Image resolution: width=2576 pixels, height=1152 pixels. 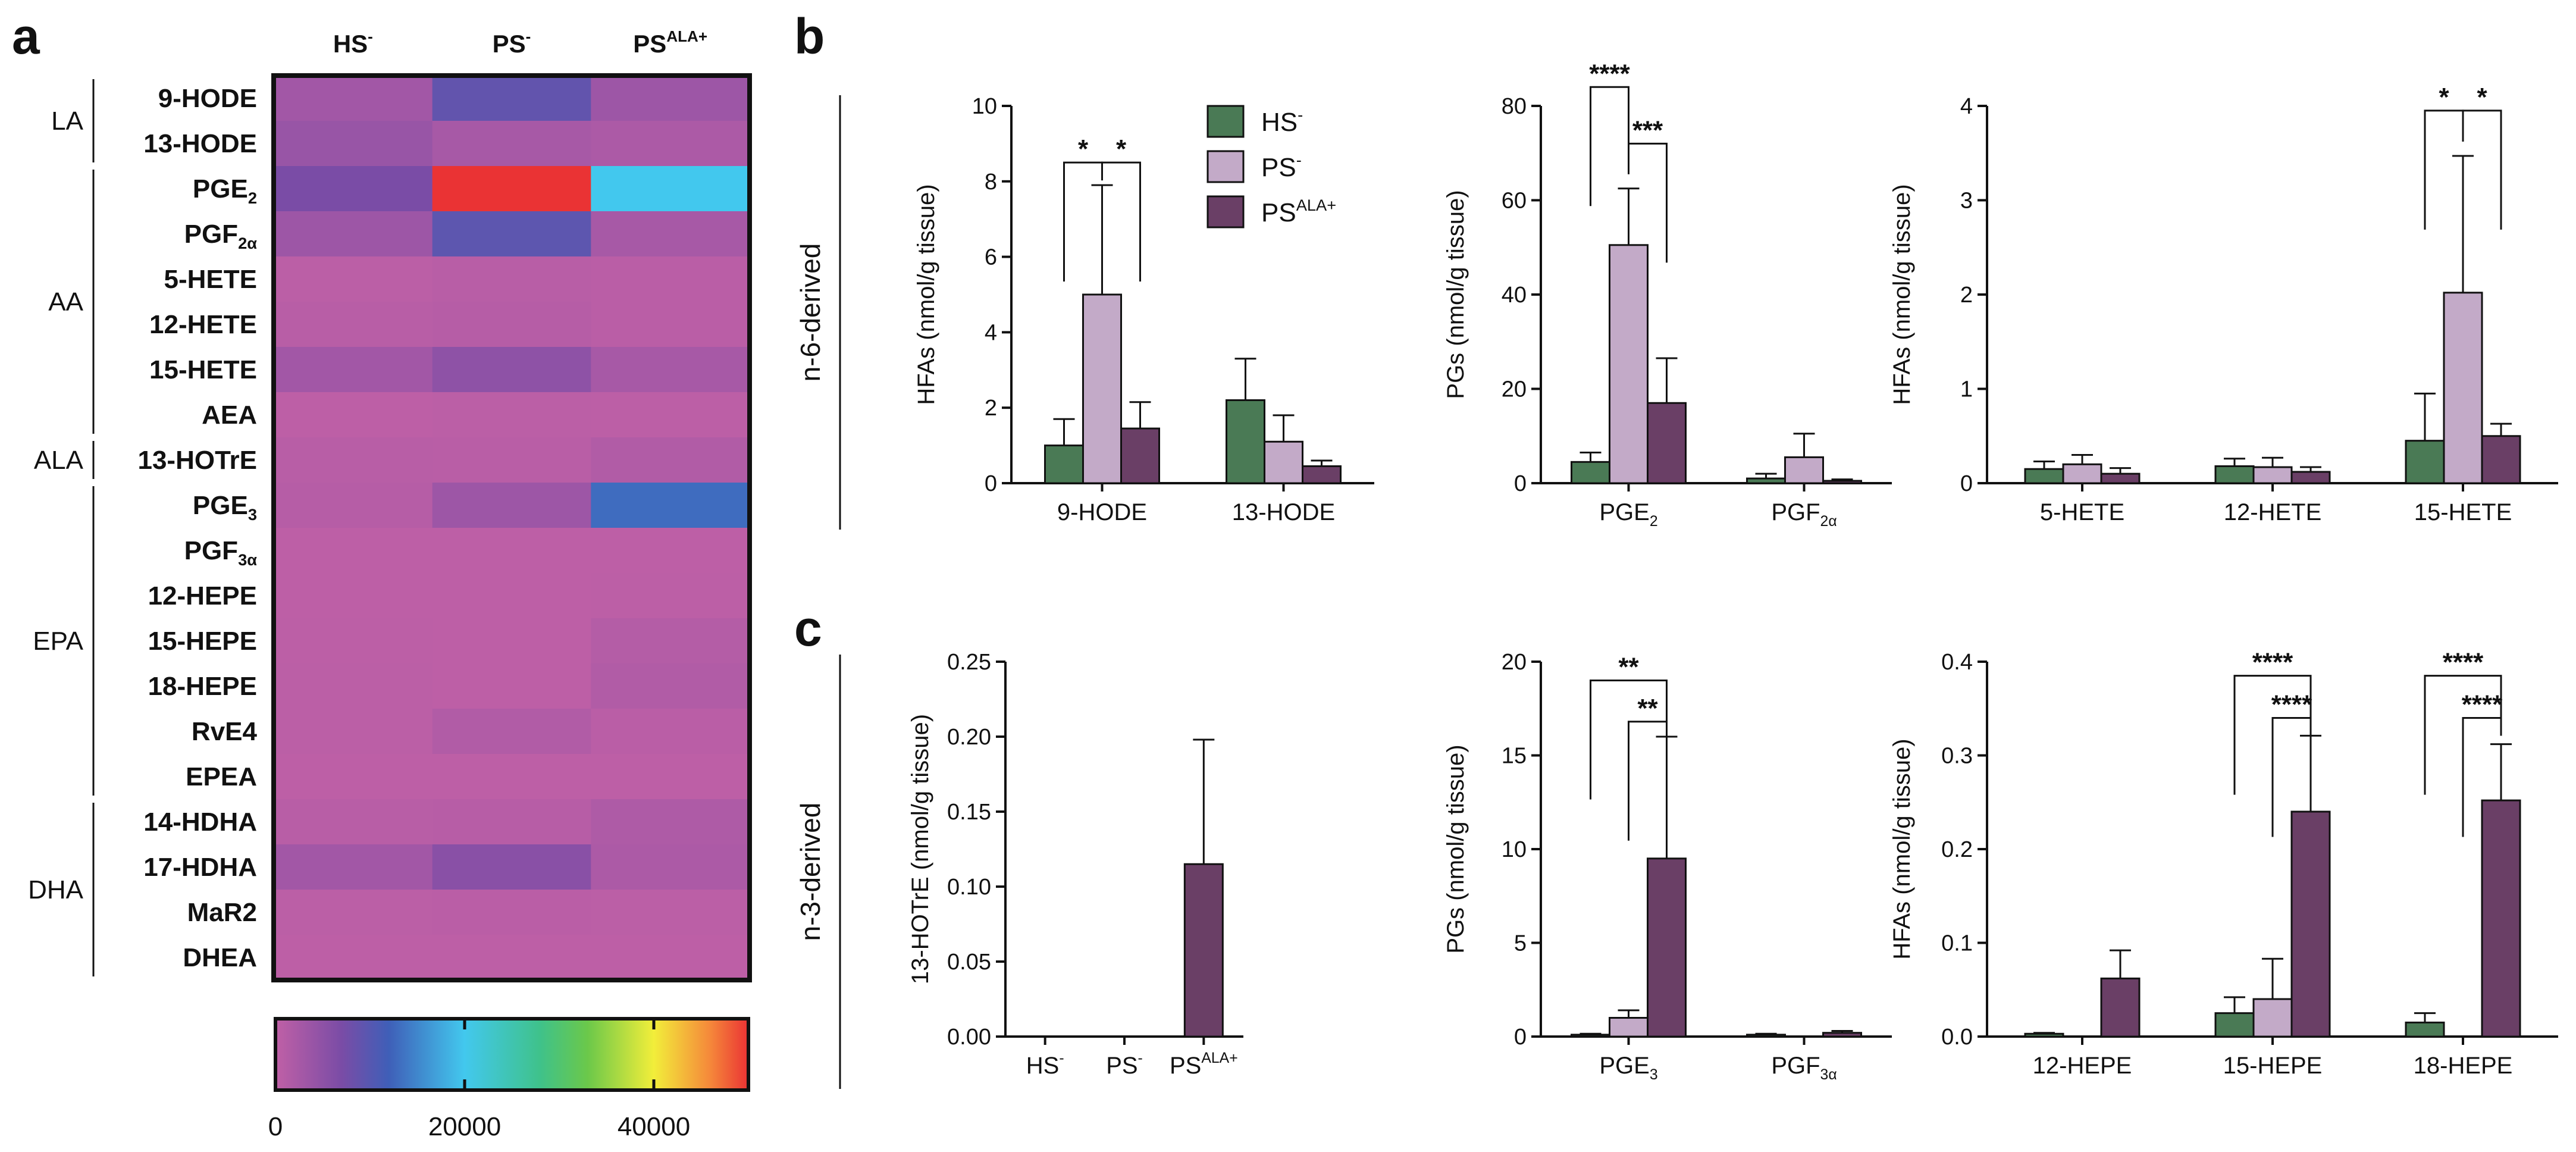 I want to click on heatmap-group-labels: LA AA ALA EPA DHA, so click(x=62, y=527).